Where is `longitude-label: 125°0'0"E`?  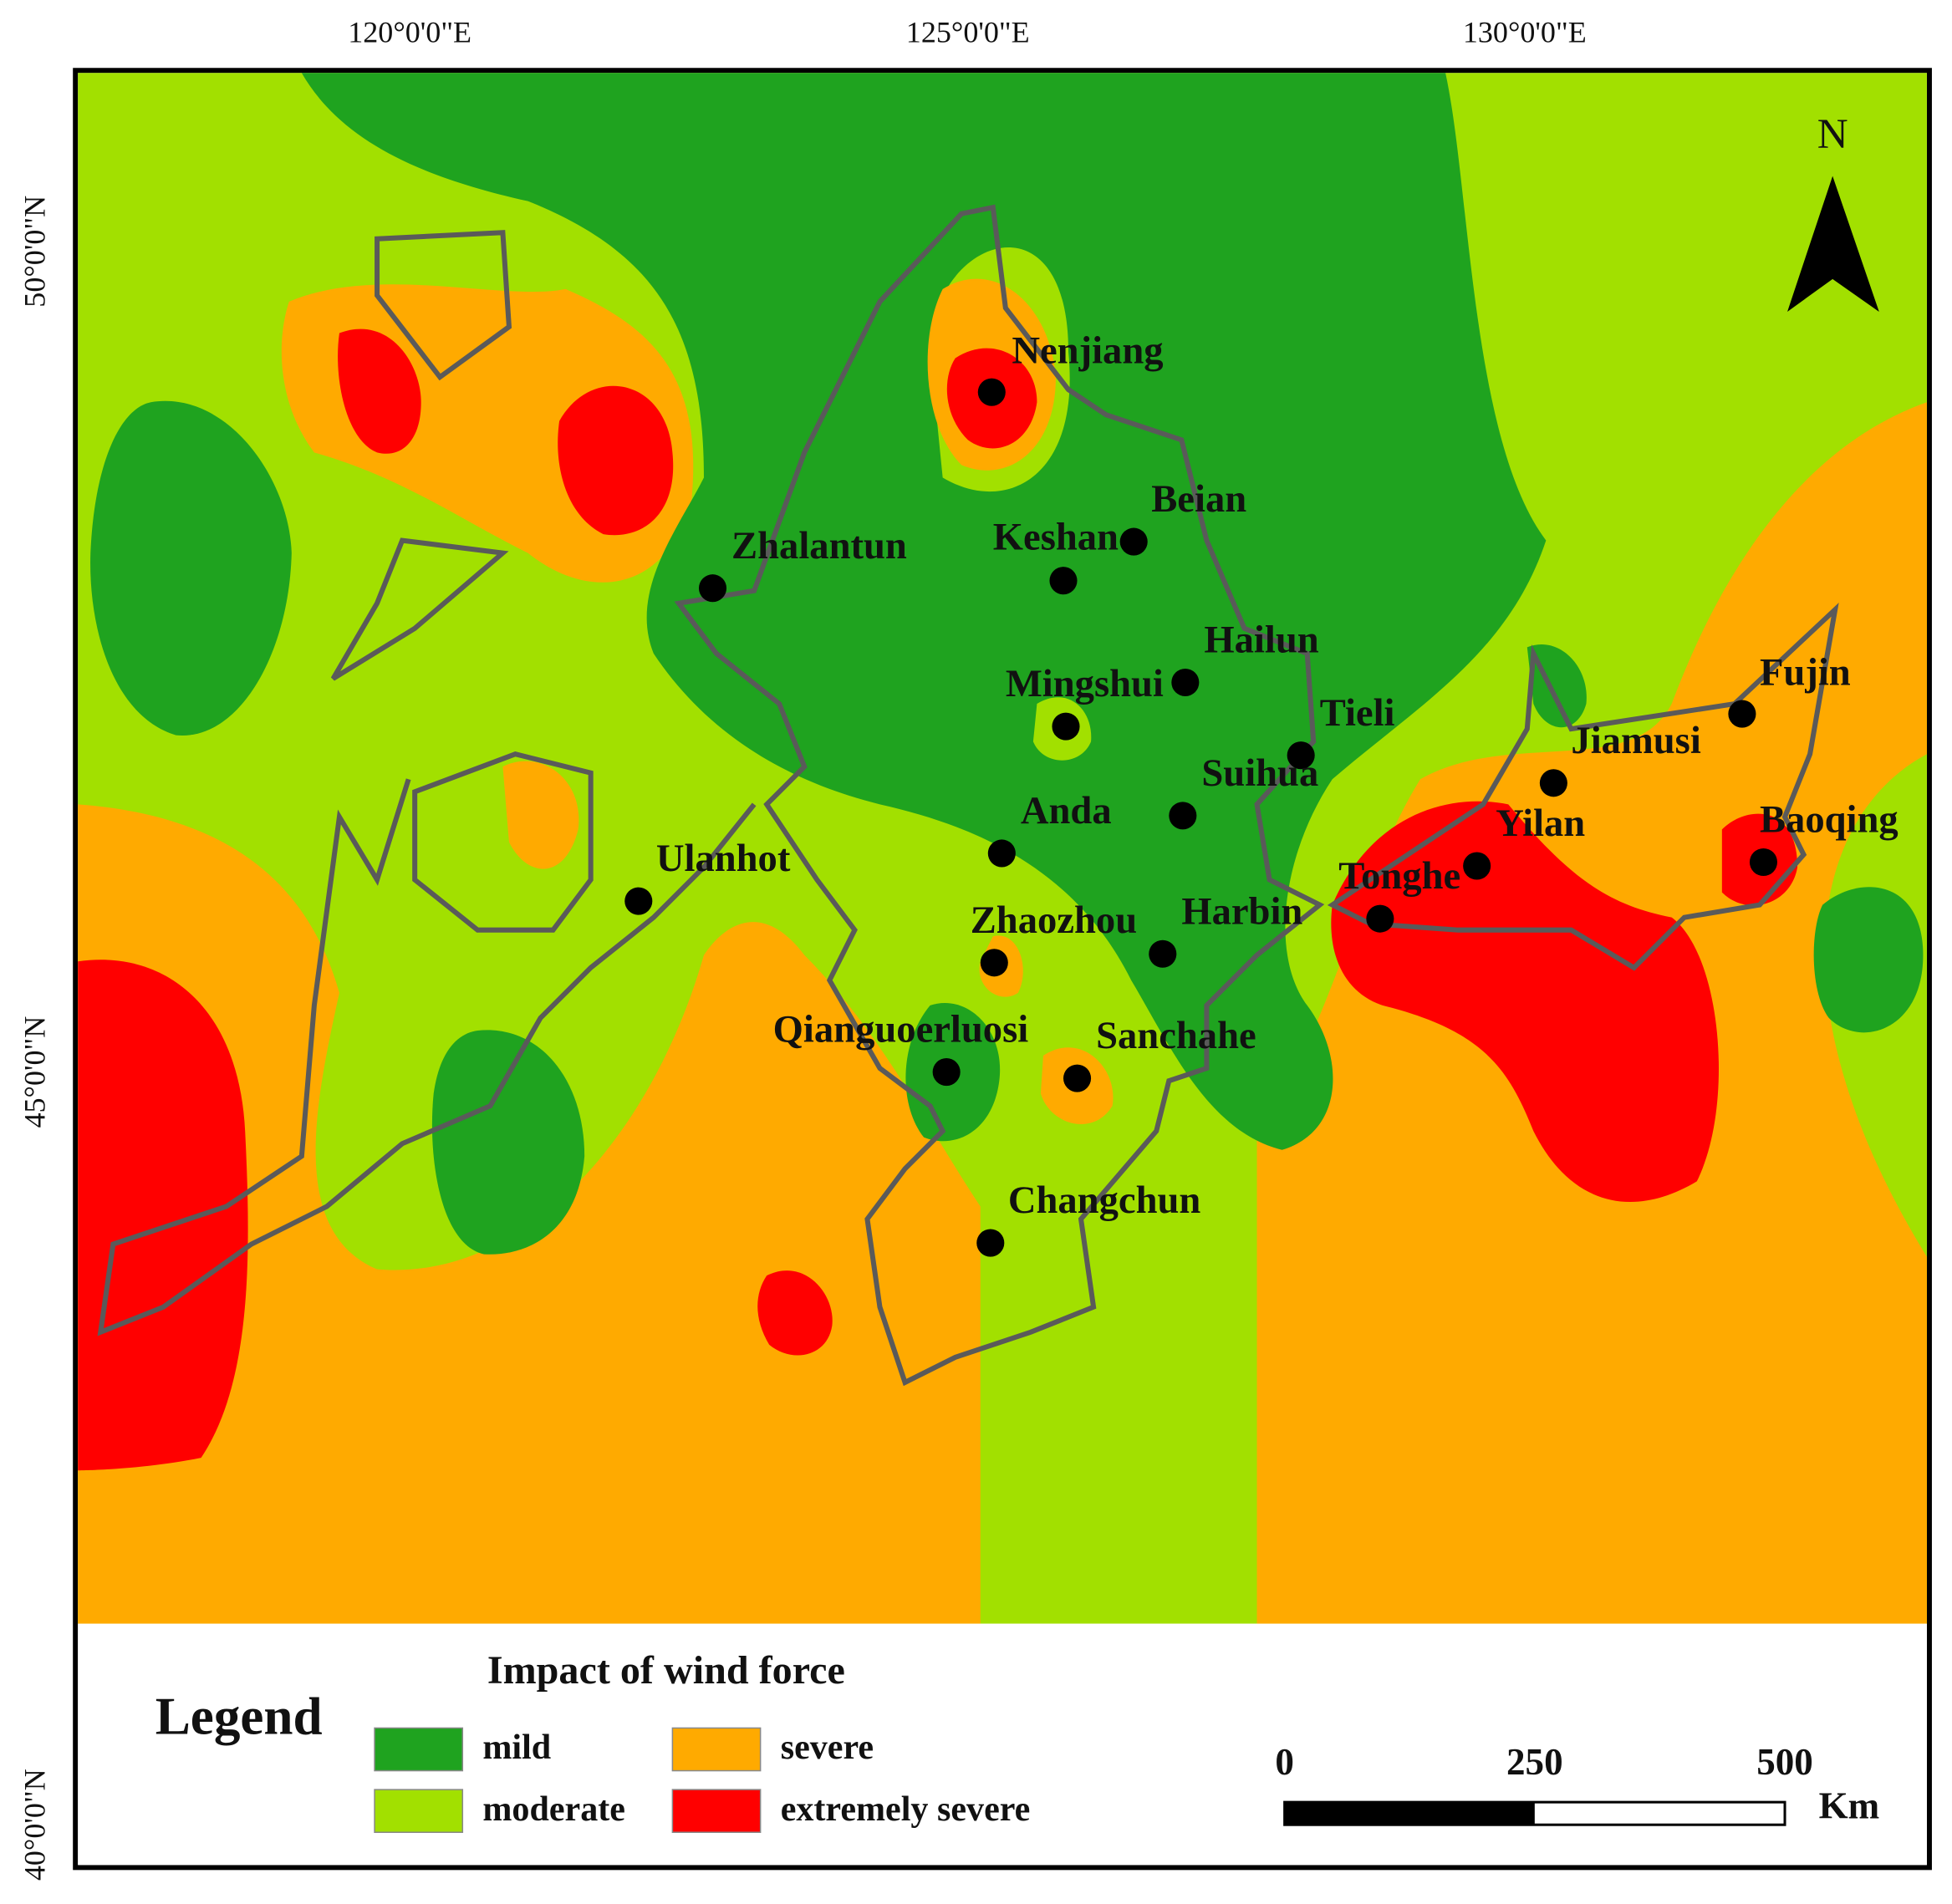
longitude-label: 125°0'0"E is located at coordinates (968, 31).